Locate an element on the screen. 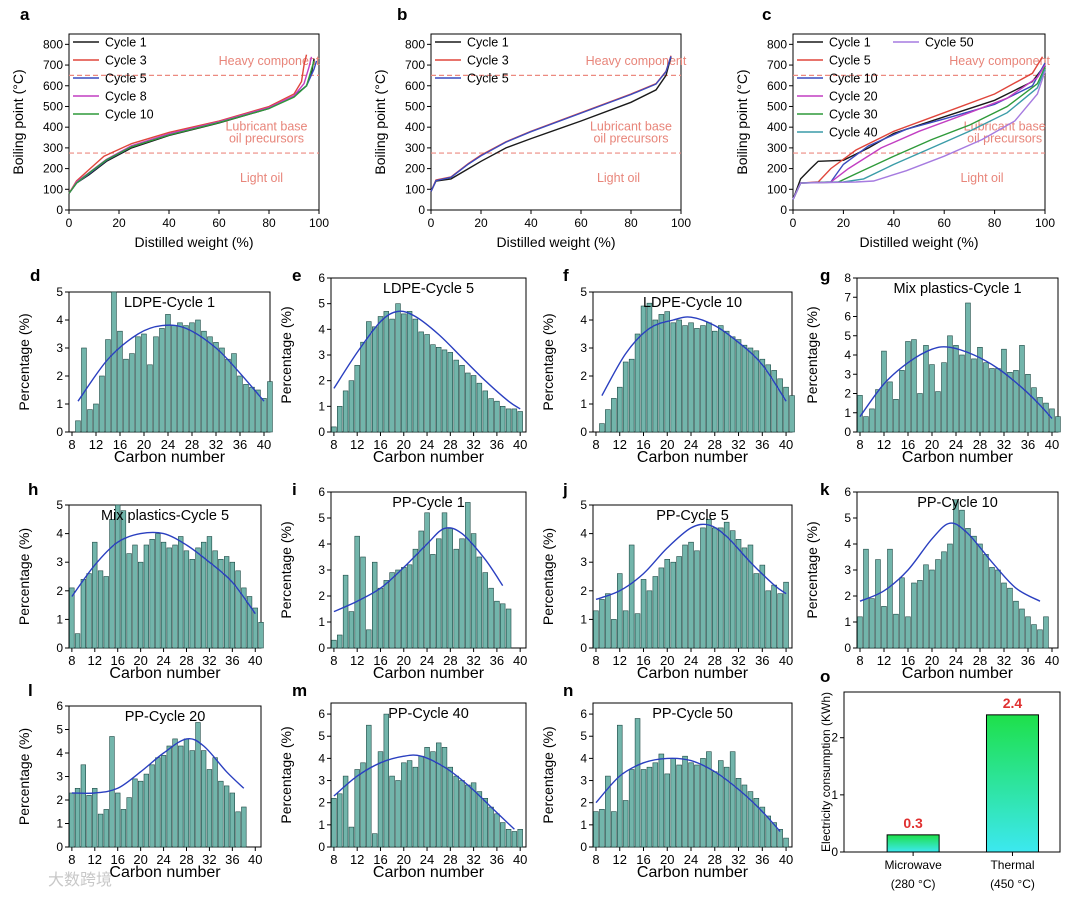  legend-entry: Cycle 20 is located at coordinates (853, 97).